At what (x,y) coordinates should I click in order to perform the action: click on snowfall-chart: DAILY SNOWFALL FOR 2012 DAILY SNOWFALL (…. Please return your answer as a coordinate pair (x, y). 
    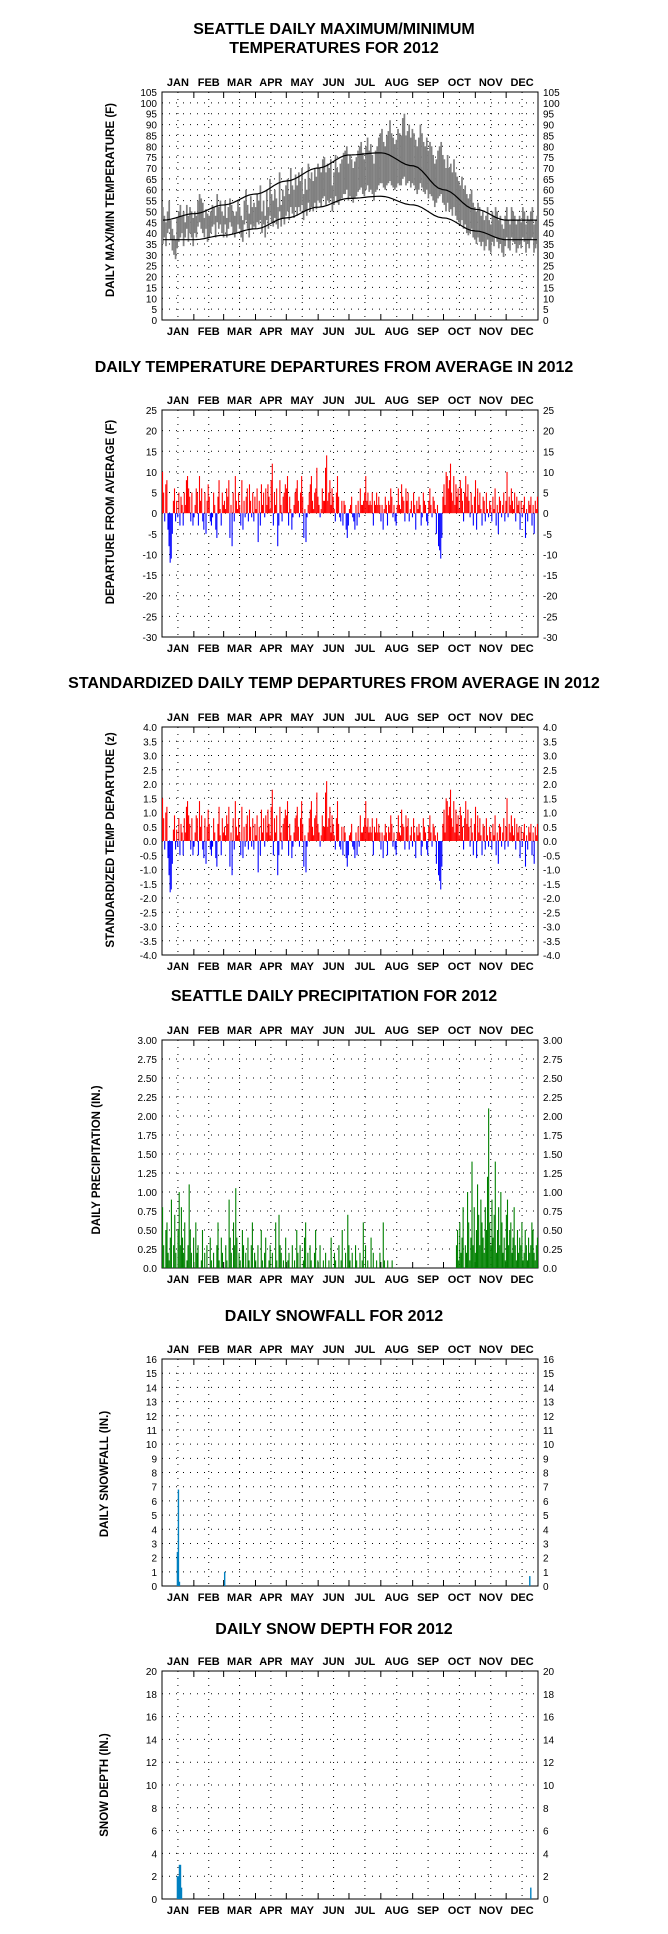
    Looking at the image, I should click on (327, 1456).